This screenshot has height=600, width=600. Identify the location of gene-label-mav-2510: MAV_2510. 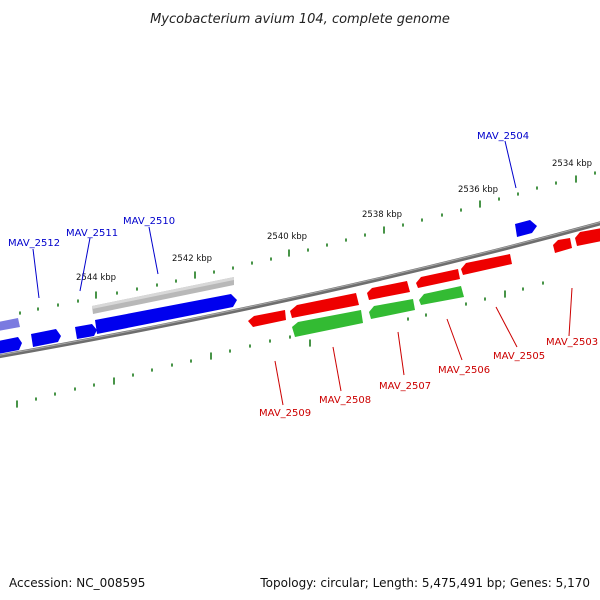
(149, 221).